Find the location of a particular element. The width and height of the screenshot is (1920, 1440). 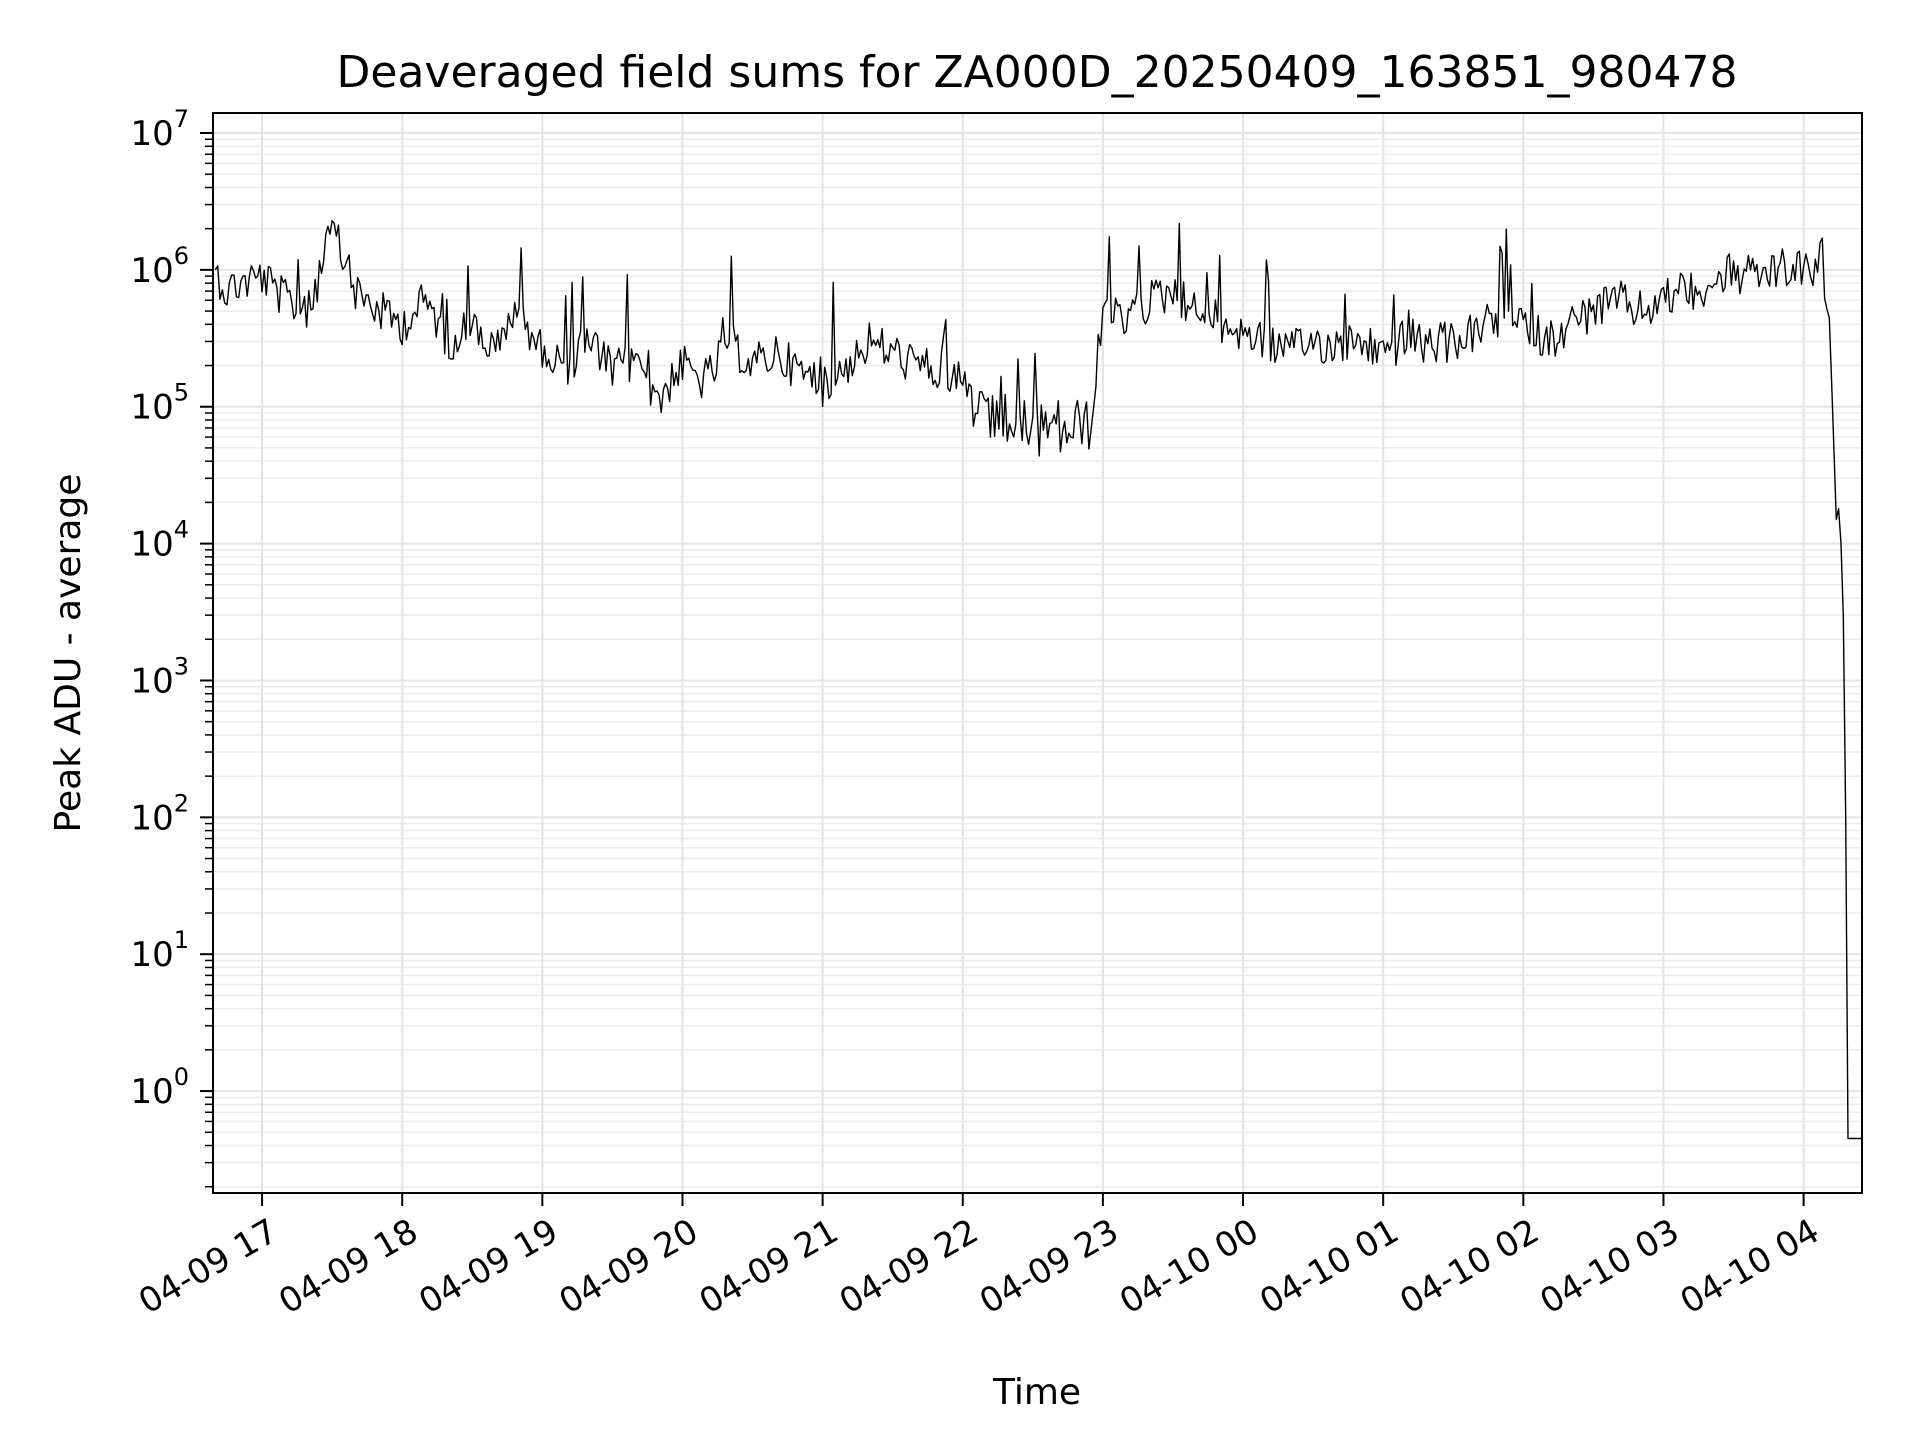

x-tick-label: 04-09 19 is located at coordinates (488, 1266).